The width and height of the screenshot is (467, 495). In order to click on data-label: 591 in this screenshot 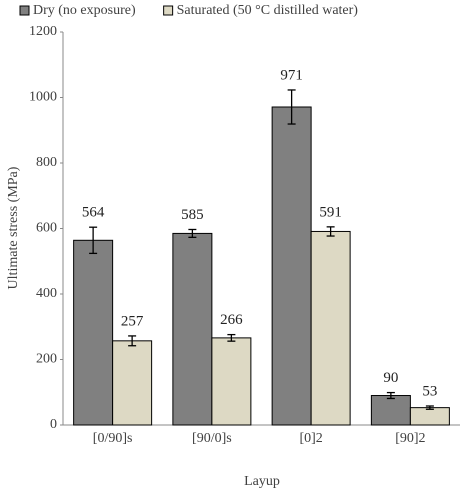, I will do `click(330, 212)`.